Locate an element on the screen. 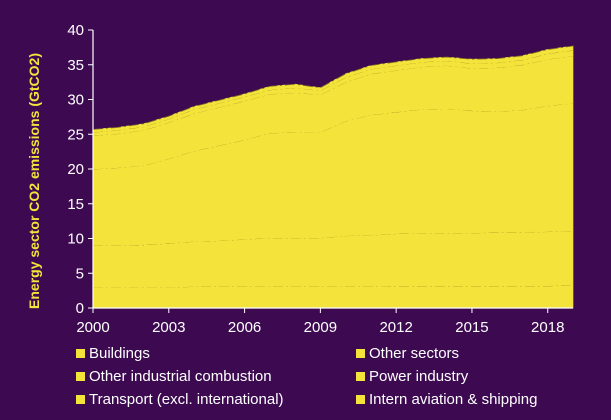  y-tick-label: 30 is located at coordinates (75, 100).